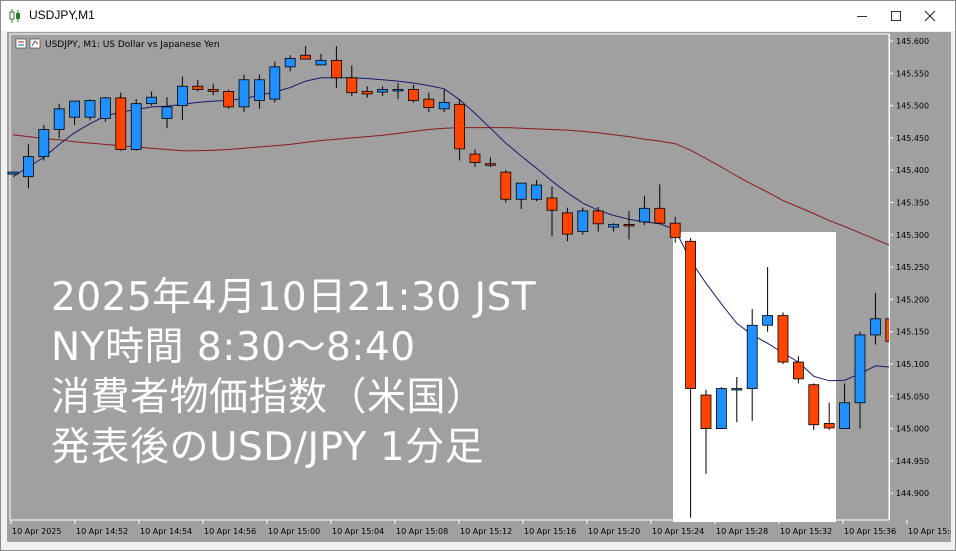  Describe the element at coordinates (678, 531) in the screenshot. I see `x-tick-label: 10 Apr 15:24` at that location.